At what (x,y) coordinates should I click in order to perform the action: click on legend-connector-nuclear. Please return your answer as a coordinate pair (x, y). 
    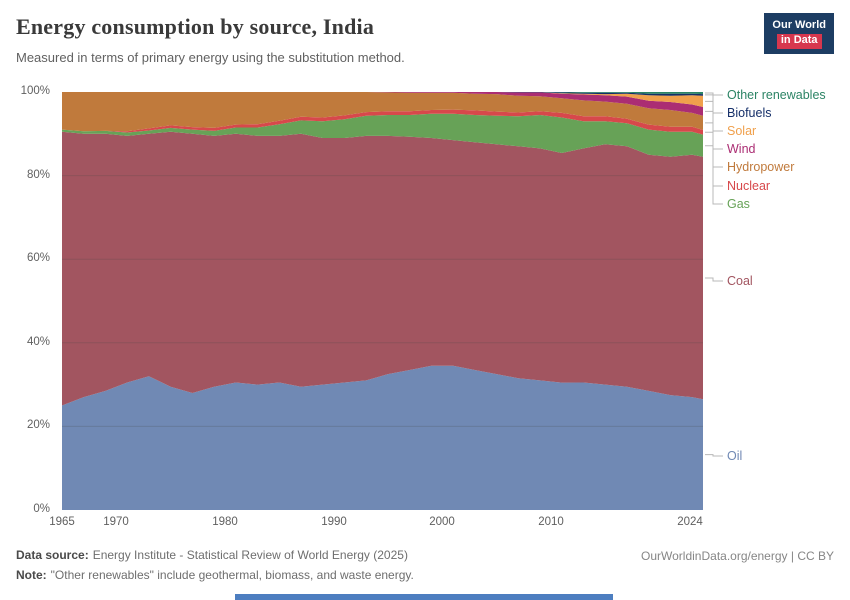
    Looking at the image, I should click on (714, 159).